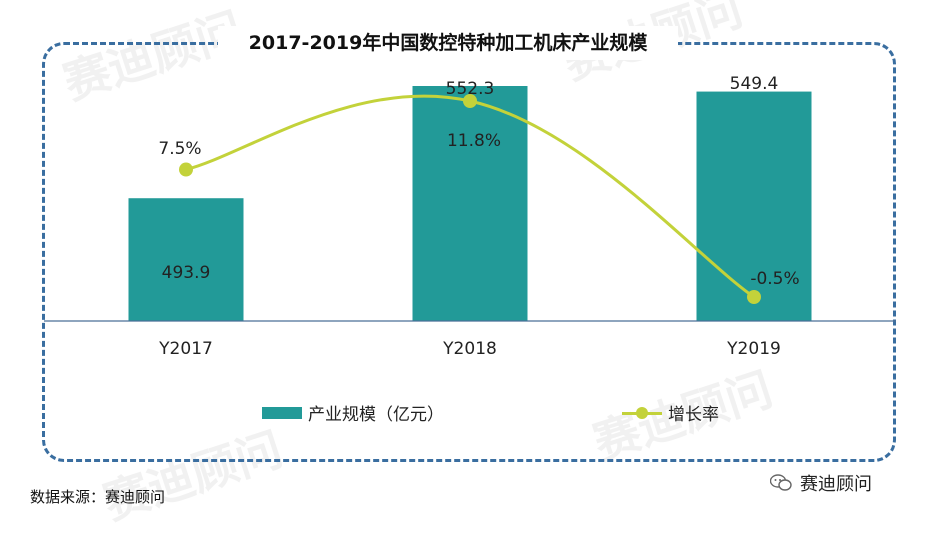 This screenshot has height=533, width=929. Describe the element at coordinates (179, 149) in the screenshot. I see `growth-data-label: 7.5%` at that location.